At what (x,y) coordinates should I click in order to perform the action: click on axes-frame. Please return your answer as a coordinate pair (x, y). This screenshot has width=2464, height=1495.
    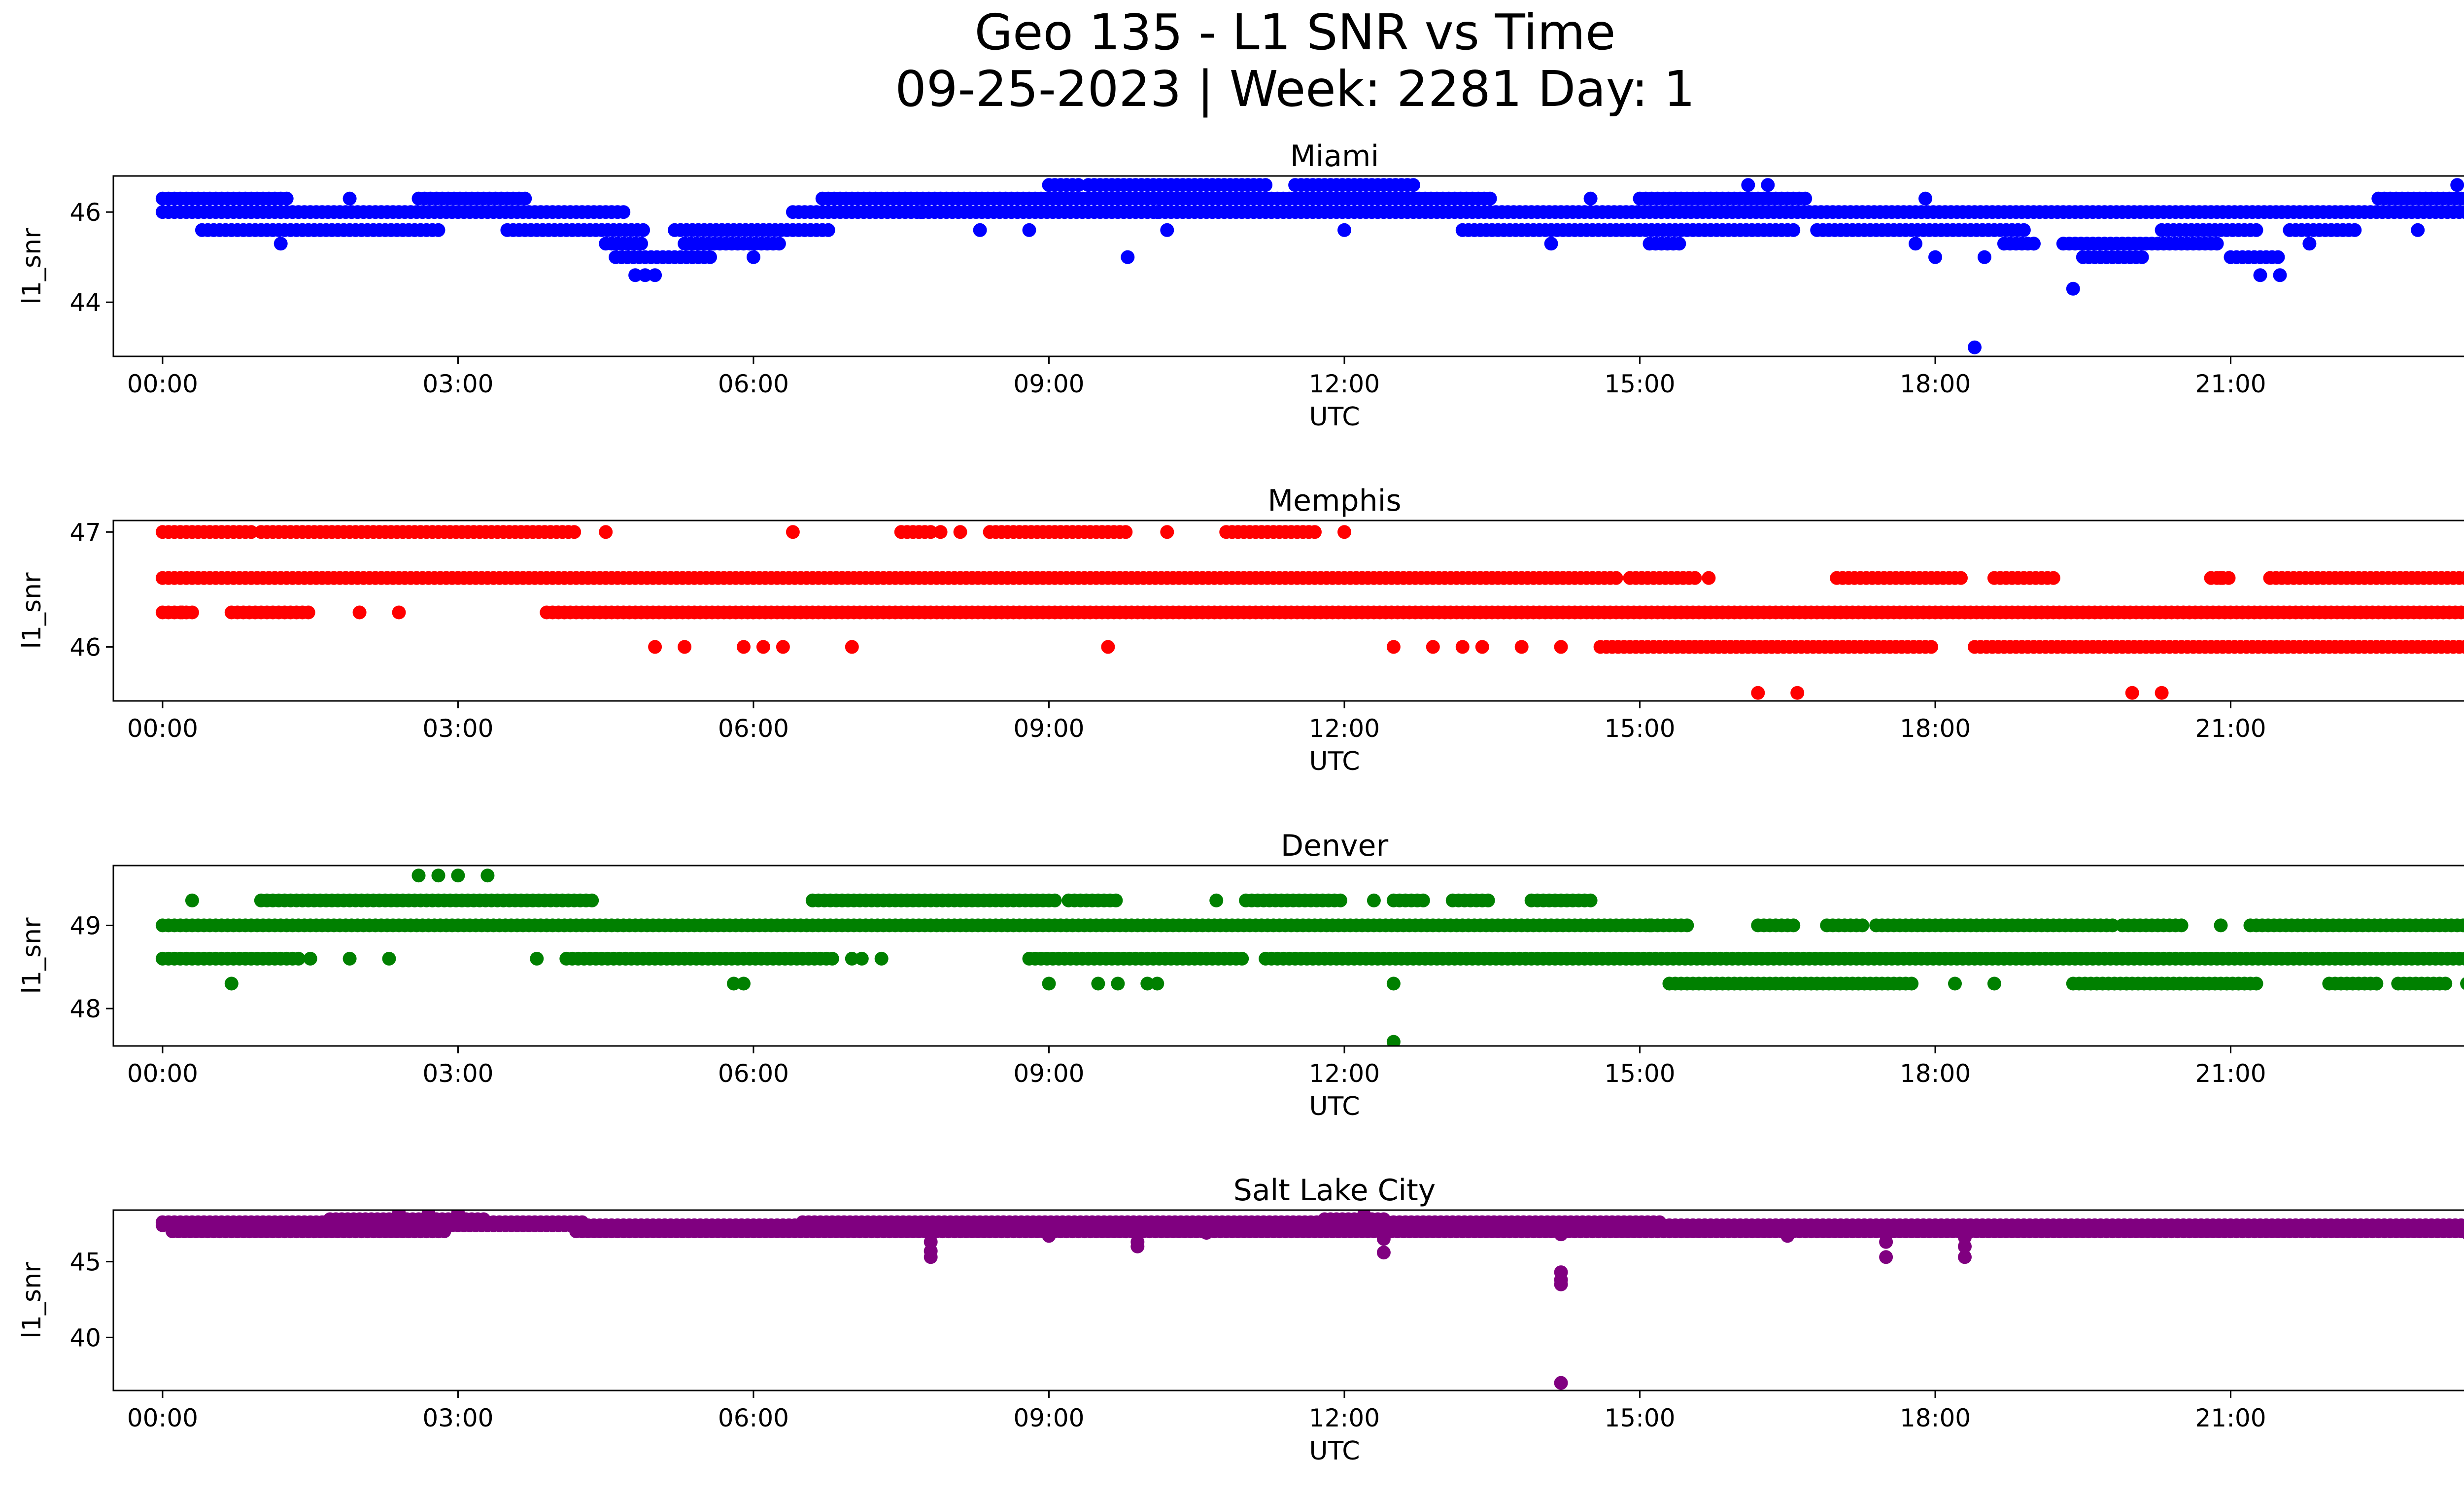
    Looking at the image, I should click on (1288, 611).